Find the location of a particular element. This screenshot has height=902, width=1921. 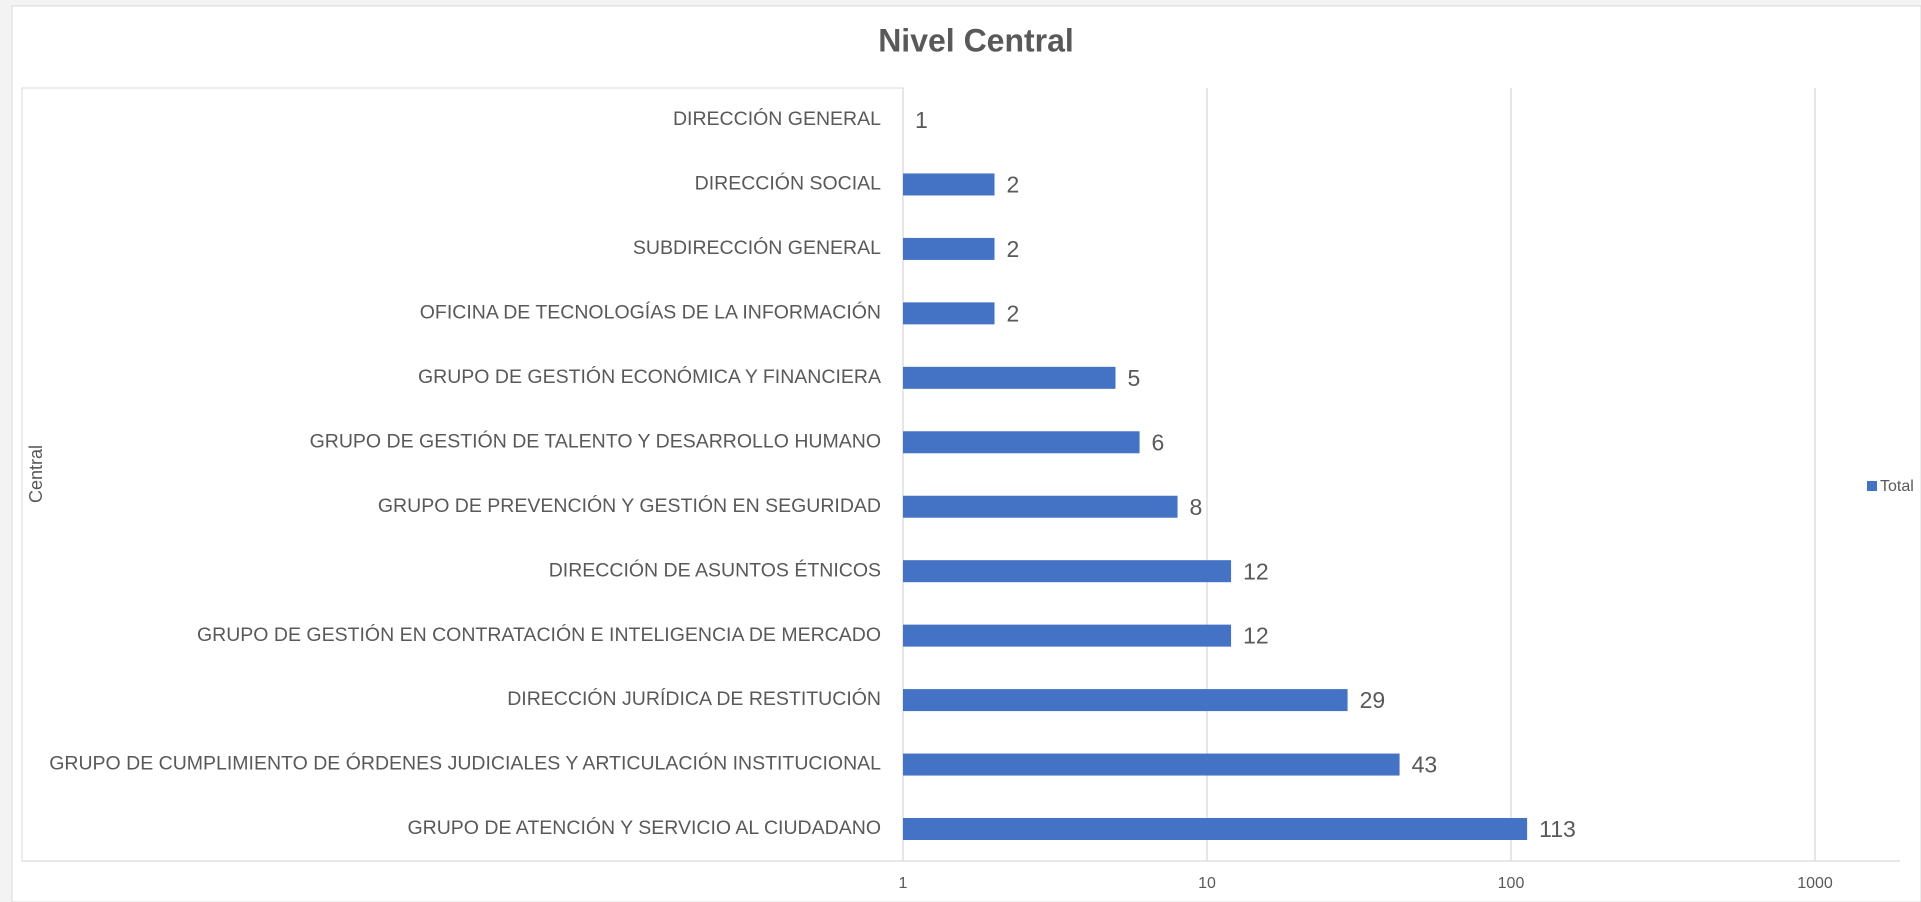

y-tick-label: DIRECCIÓN SOCIAL is located at coordinates (788, 183).